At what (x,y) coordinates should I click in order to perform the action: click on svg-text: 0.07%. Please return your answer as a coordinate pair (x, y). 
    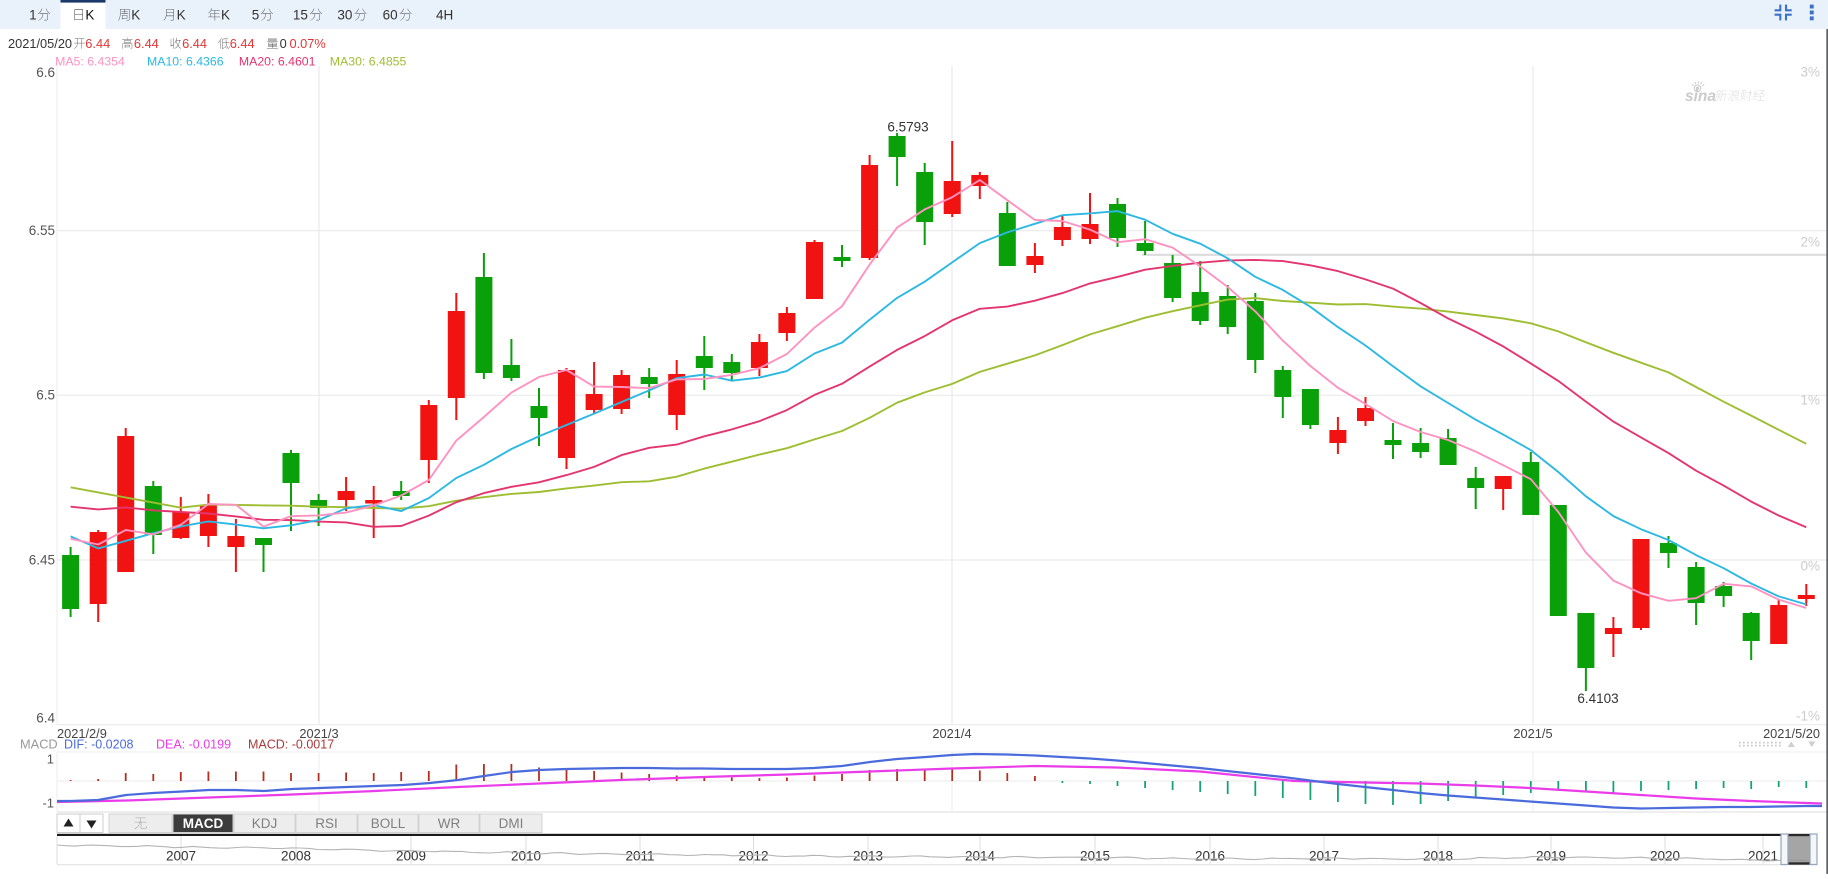
    Looking at the image, I should click on (308, 43).